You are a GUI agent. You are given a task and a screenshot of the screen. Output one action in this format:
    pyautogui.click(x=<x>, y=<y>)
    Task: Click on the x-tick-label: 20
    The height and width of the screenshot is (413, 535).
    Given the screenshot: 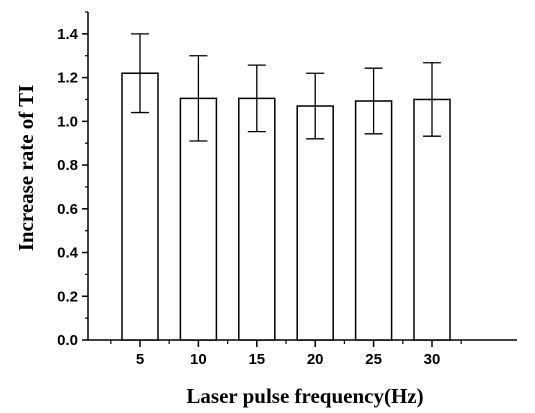 What is the action you would take?
    pyautogui.click(x=315, y=359)
    